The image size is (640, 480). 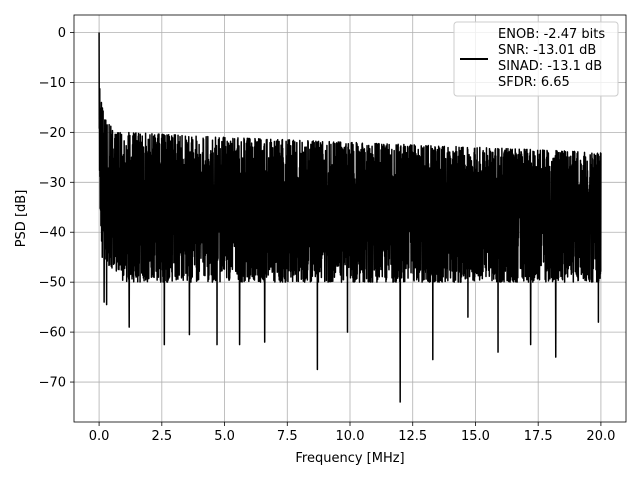 What do you see at coordinates (412, 436) in the screenshot?
I see `x-tick-label: 12.5` at bounding box center [412, 436].